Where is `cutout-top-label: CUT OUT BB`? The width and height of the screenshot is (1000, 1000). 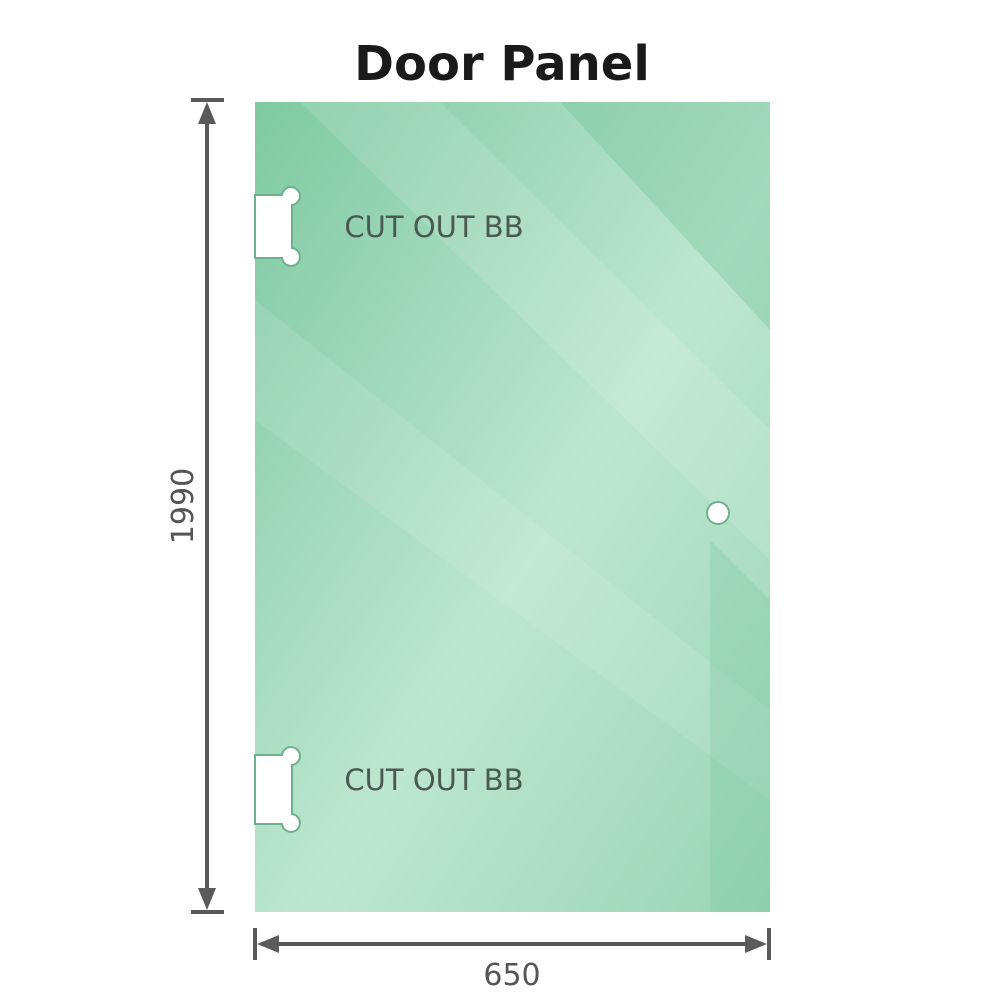
cutout-top-label: CUT OUT BB is located at coordinates (433, 227).